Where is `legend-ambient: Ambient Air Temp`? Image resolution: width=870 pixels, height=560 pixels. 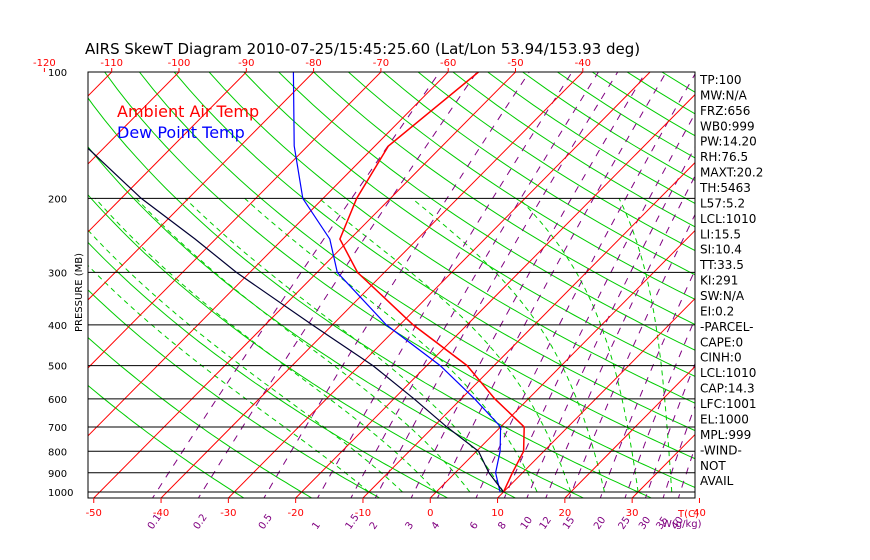 legend-ambient: Ambient Air Temp is located at coordinates (188, 111).